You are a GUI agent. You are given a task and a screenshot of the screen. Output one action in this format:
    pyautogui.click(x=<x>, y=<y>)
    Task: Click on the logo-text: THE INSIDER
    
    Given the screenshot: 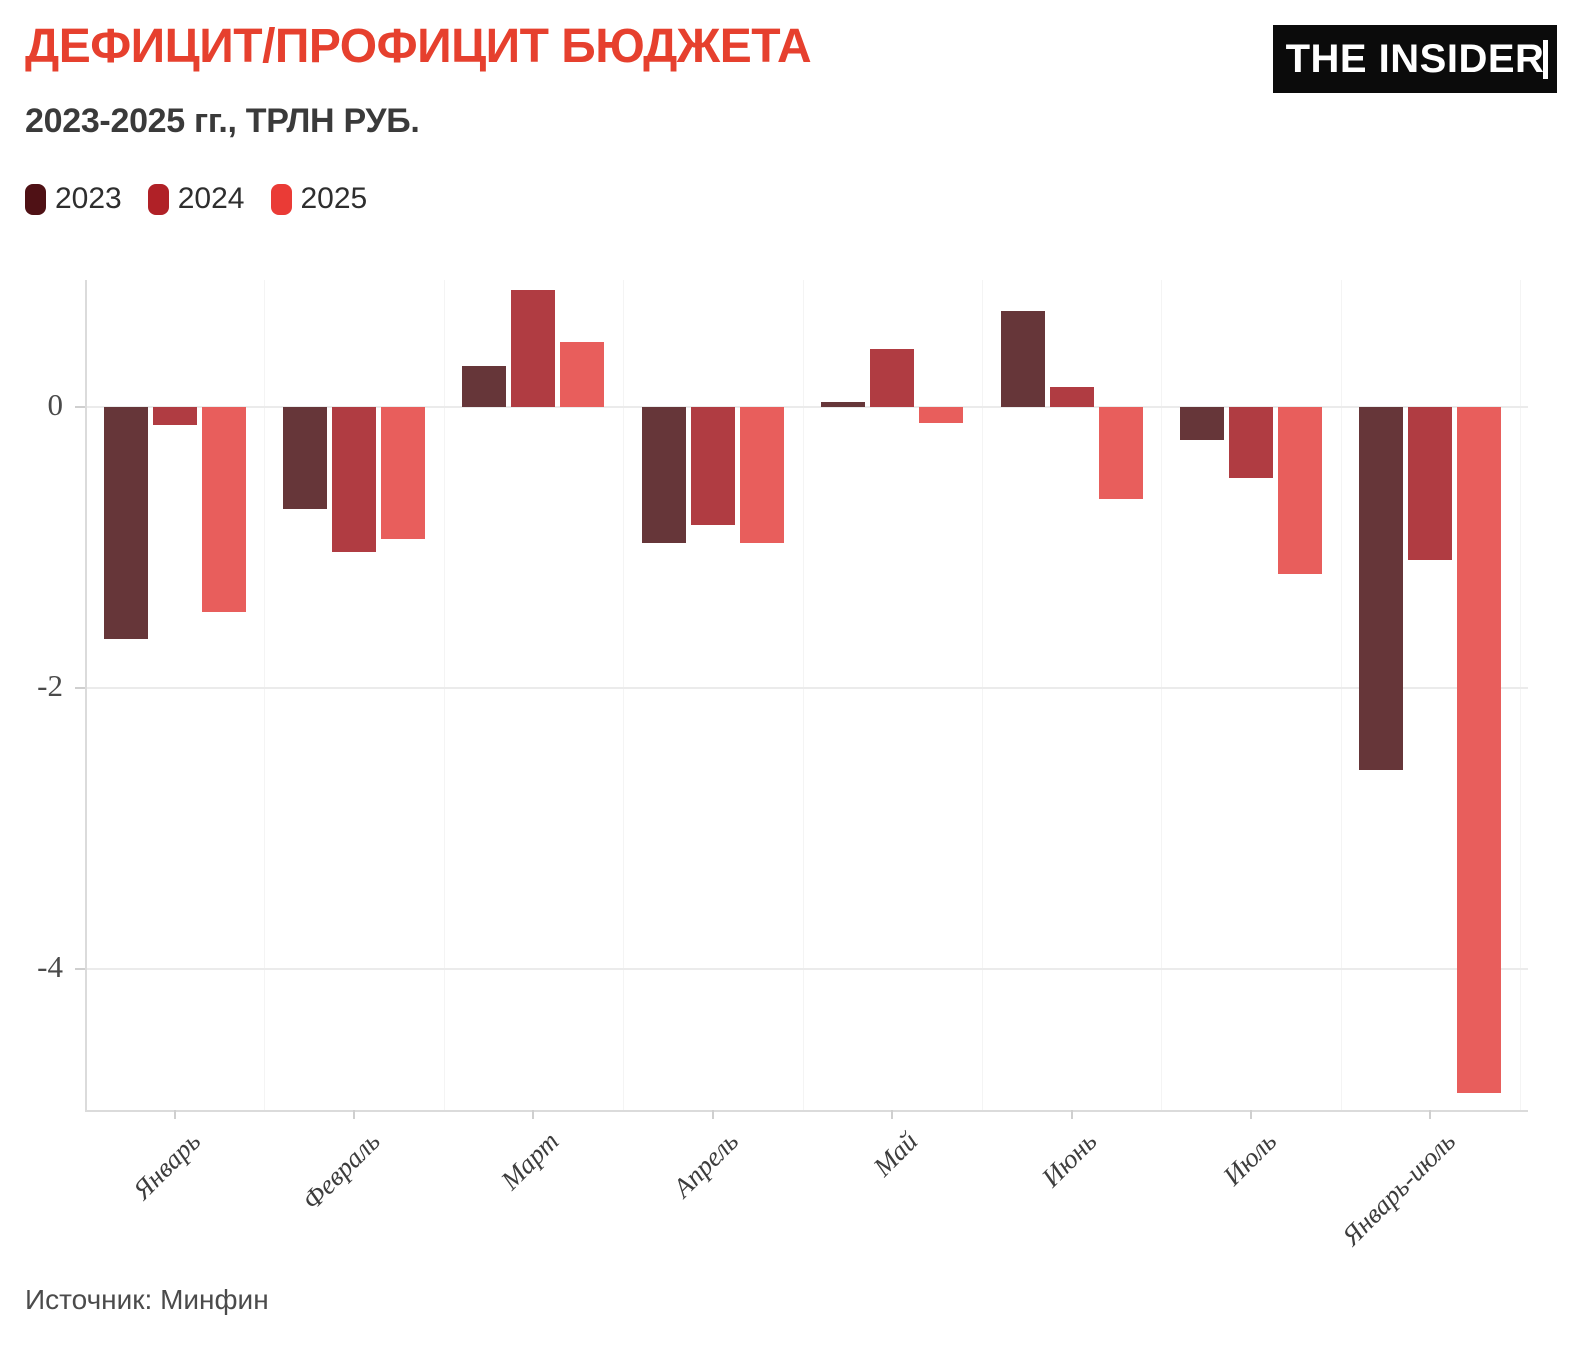 What is the action you would take?
    pyautogui.click(x=1415, y=58)
    